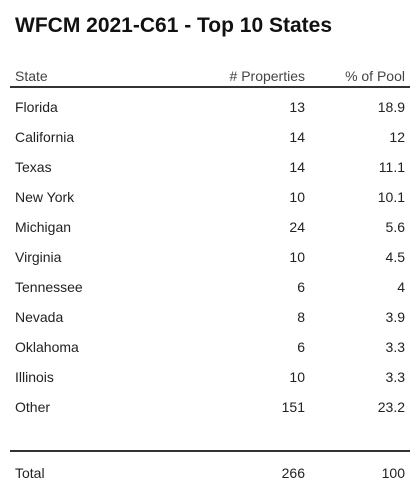  I want to click on table-row: Virginia 10 4.5, so click(210, 257).